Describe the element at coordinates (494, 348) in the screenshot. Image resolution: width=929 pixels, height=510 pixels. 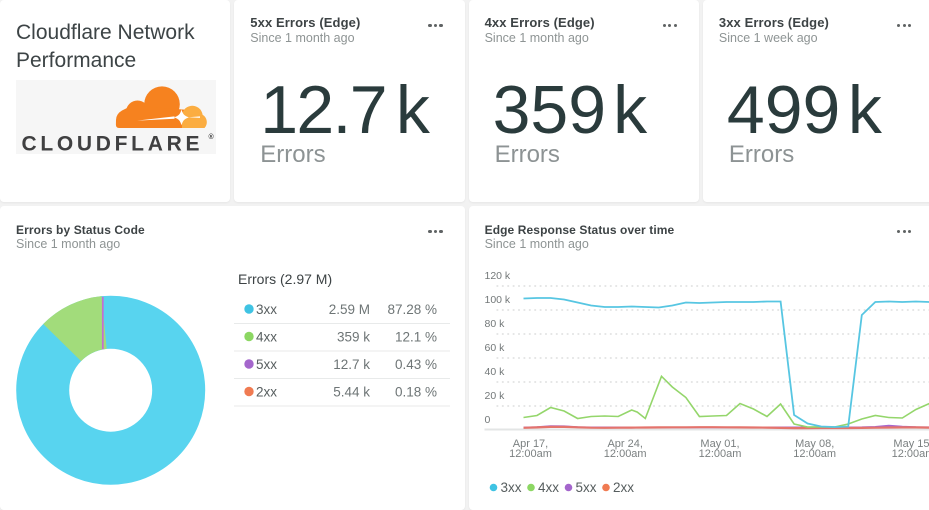
I see `svg-text: 60 k` at that location.